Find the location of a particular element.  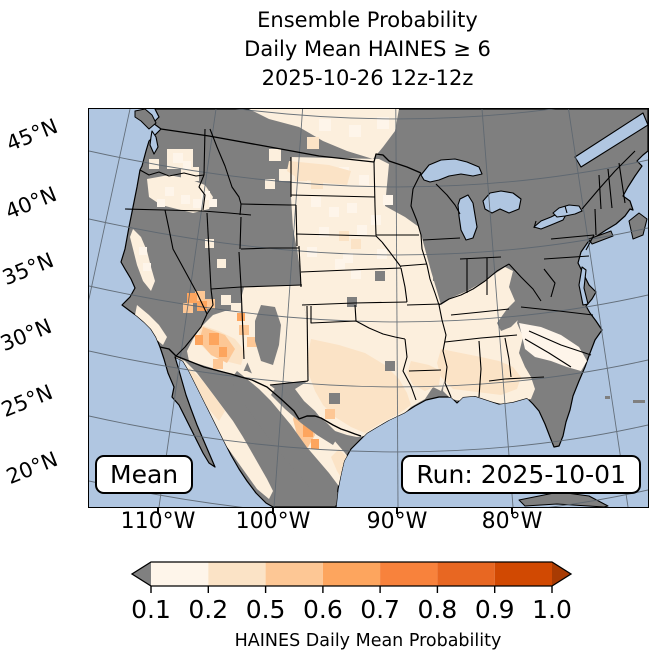

svg-text: 0.2 is located at coordinates (208, 609).